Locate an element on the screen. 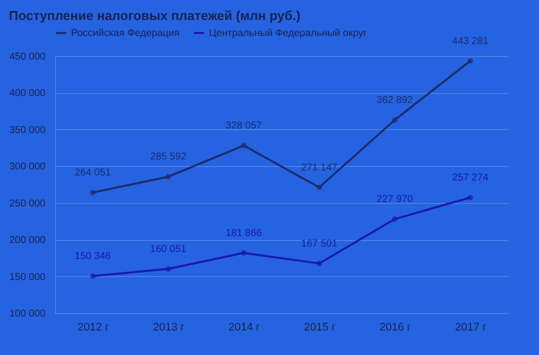  y-tick-label: 150 000 is located at coordinates (27, 277).